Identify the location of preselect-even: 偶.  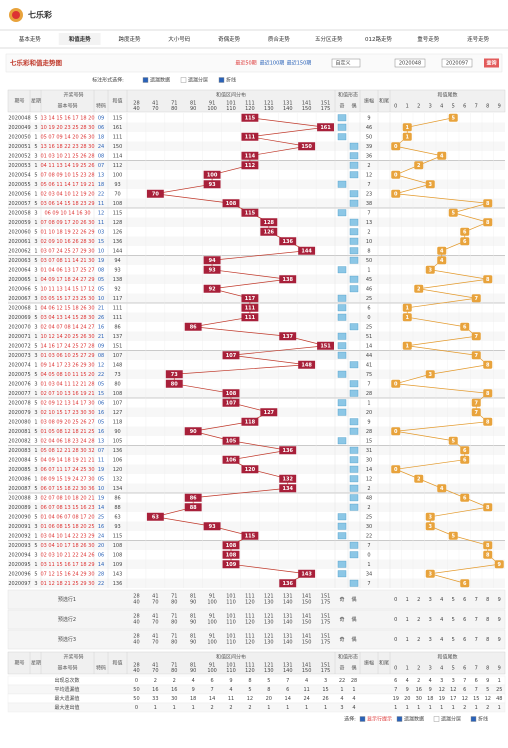
(353, 619).